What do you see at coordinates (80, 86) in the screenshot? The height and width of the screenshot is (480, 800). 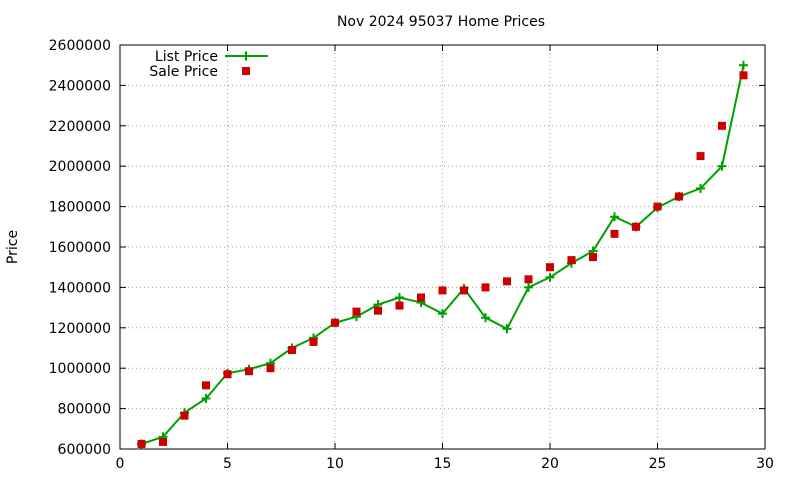 I see `y-tick-label: 2400000` at bounding box center [80, 86].